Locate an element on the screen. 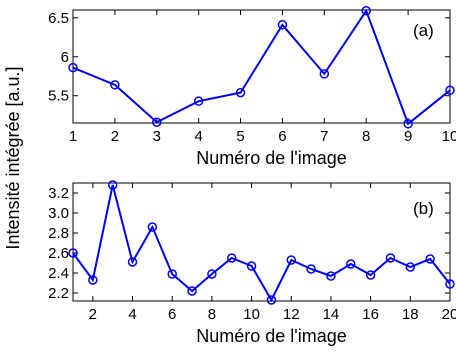 The width and height of the screenshot is (456, 352). x-tick-label: 20 is located at coordinates (449, 314).